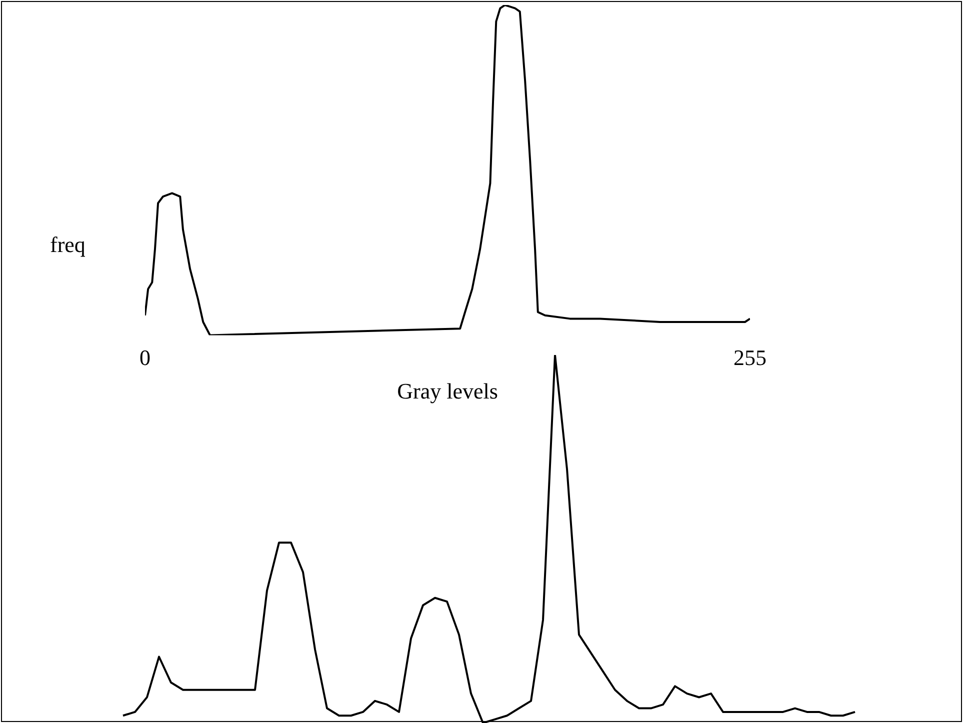 This screenshot has width=963, height=723. Describe the element at coordinates (447, 391) in the screenshot. I see `x-axis-title: Gray levels` at that location.